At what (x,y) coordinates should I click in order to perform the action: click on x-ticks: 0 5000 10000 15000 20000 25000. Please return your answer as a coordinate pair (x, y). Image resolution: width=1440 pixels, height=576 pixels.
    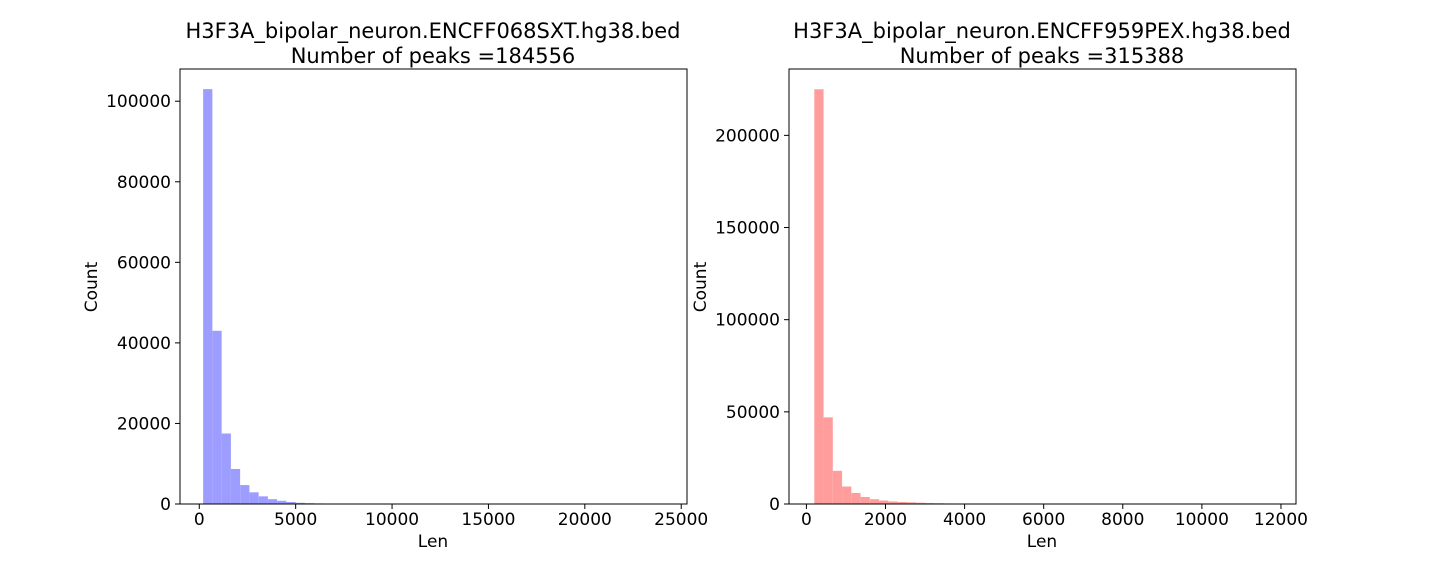
    Looking at the image, I should click on (451, 517).